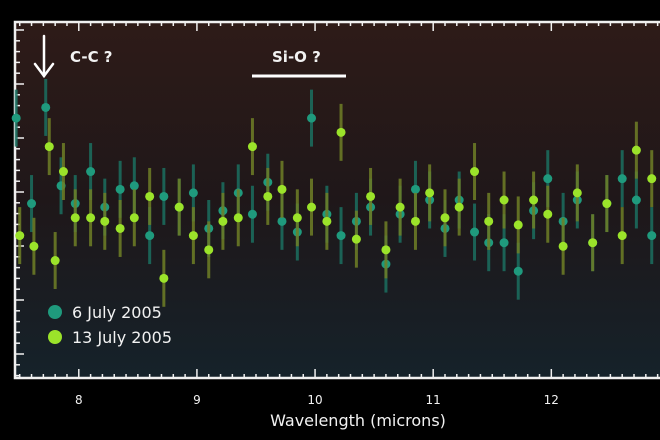 Image resolution: width=660 pixels, height=440 pixels. Describe the element at coordinates (44, 56) in the screenshot. I see `cc-arrow-icon` at that location.